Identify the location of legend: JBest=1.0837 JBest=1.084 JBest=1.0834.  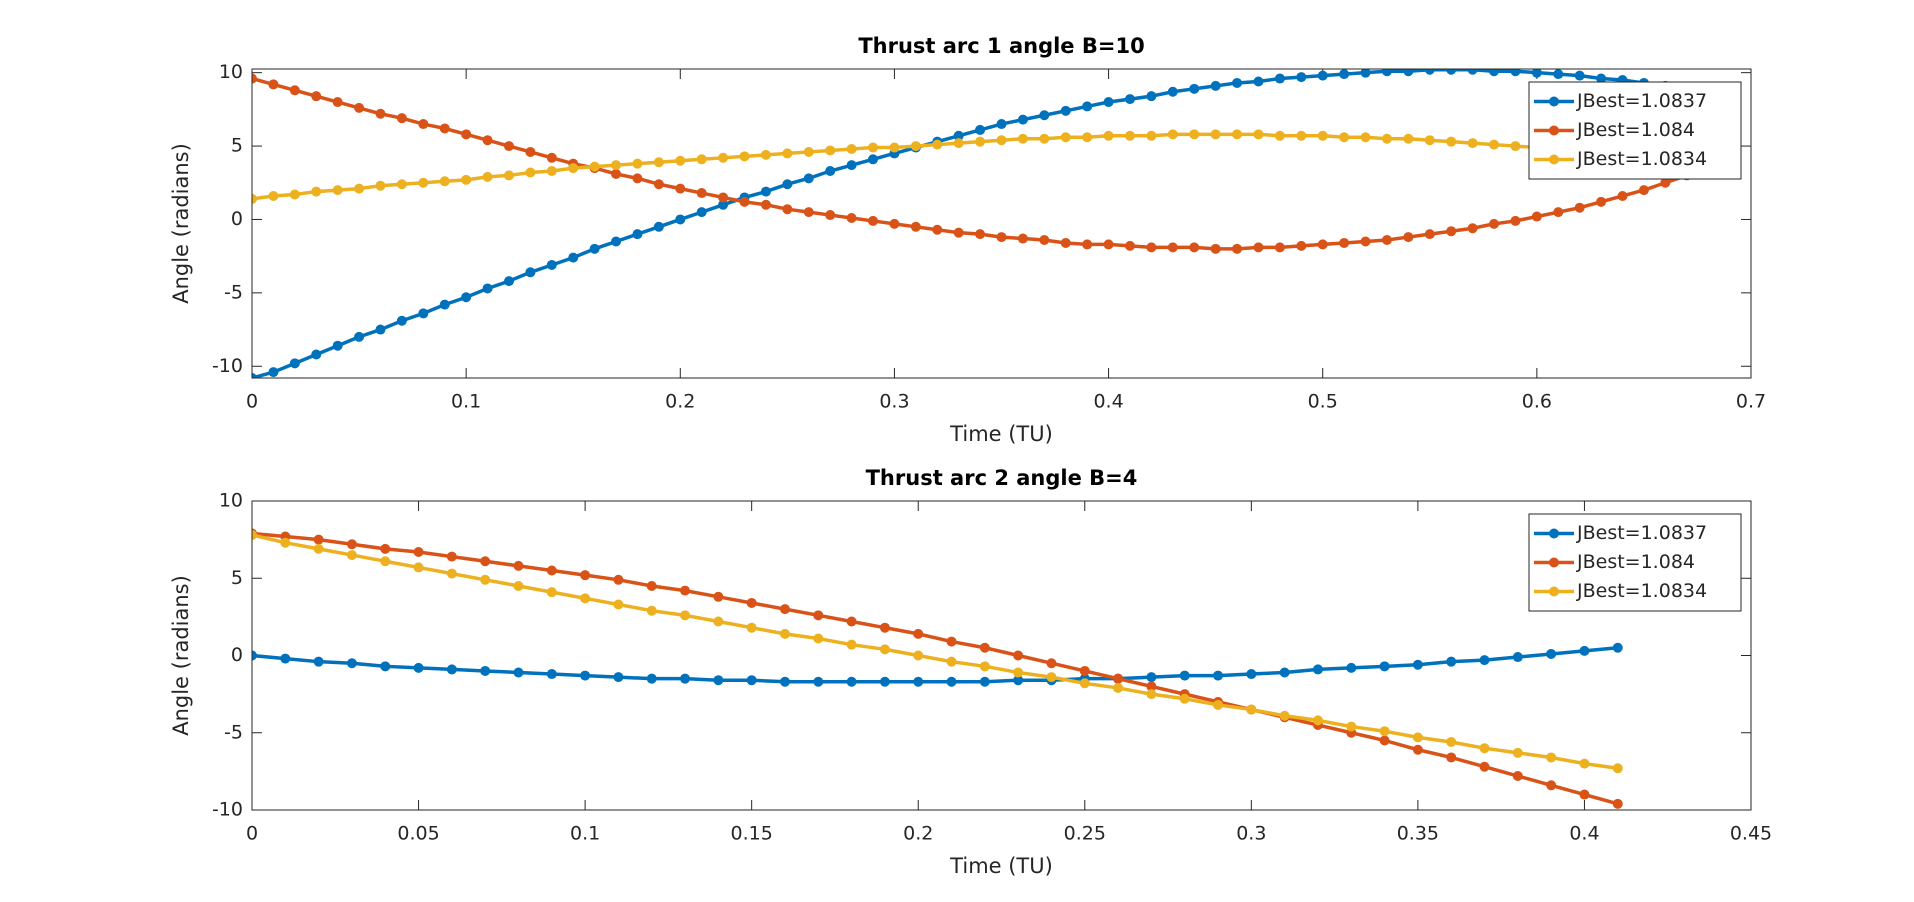
(1635, 130).